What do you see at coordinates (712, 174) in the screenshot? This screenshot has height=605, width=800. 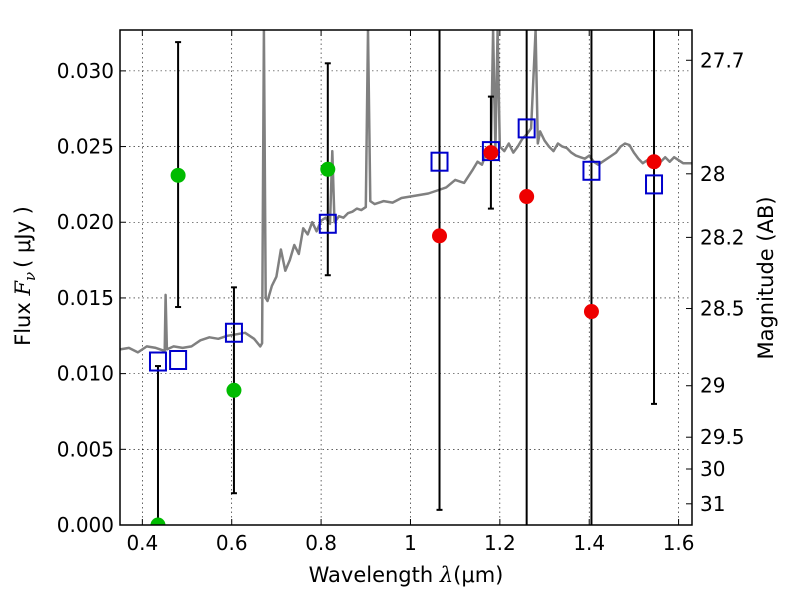 I see `y2-tick-label: 28` at bounding box center [712, 174].